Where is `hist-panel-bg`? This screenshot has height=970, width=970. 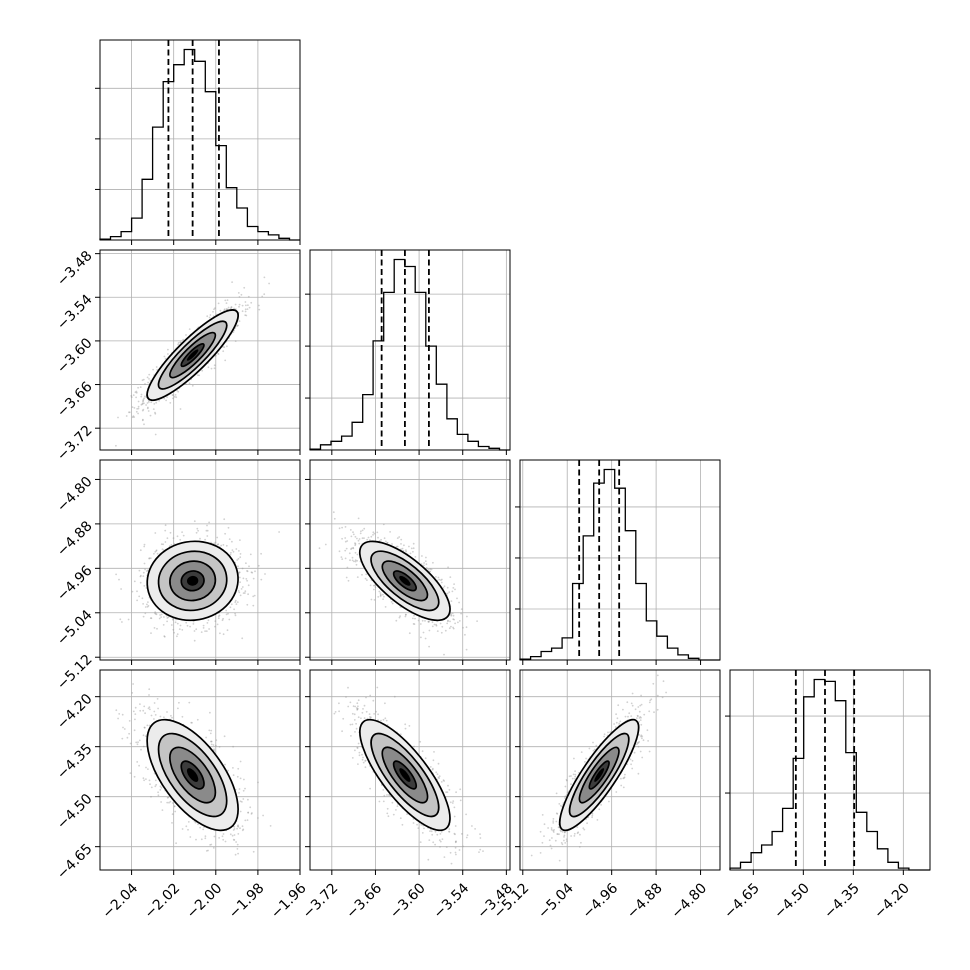
hist-panel-bg is located at coordinates (830, 770).